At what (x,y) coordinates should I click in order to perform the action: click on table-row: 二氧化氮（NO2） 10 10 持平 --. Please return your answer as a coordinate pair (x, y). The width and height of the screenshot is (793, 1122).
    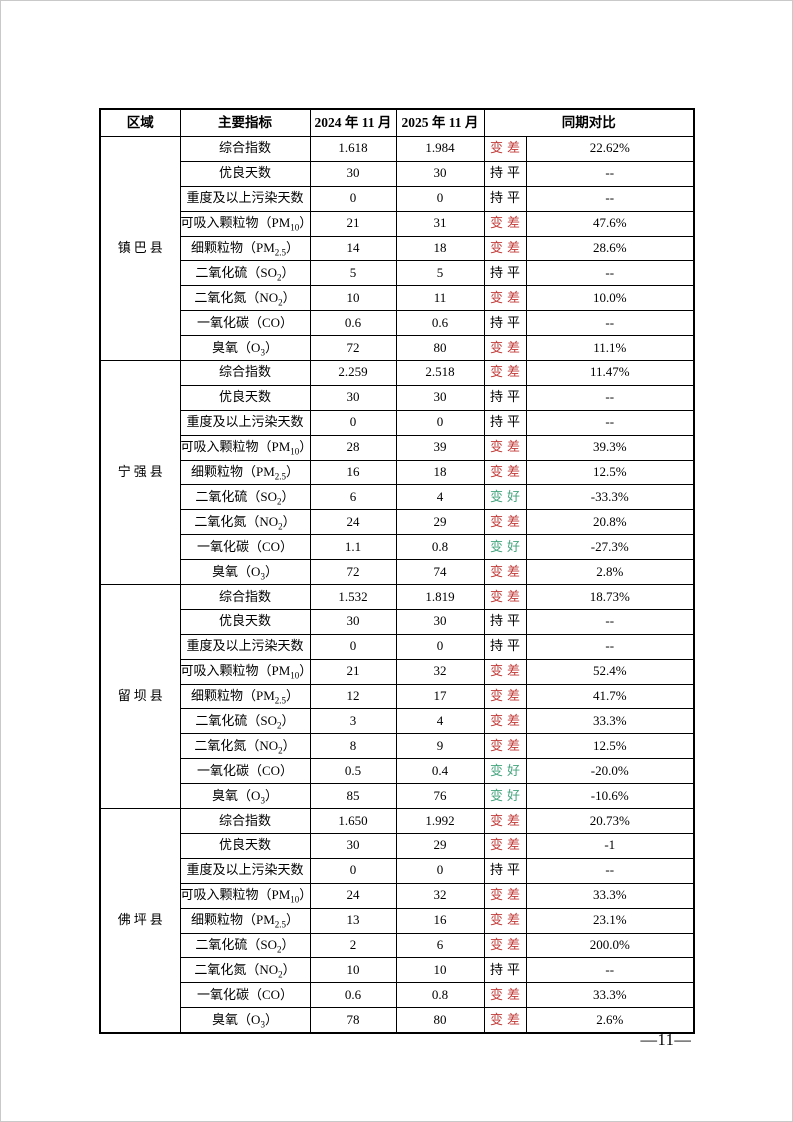
    Looking at the image, I should click on (397, 970).